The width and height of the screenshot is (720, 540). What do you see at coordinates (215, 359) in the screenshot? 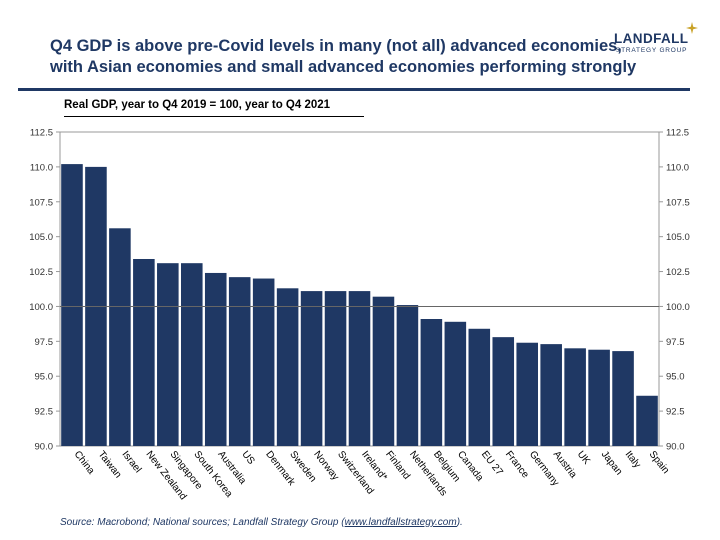
I see `bar-australia` at bounding box center [215, 359].